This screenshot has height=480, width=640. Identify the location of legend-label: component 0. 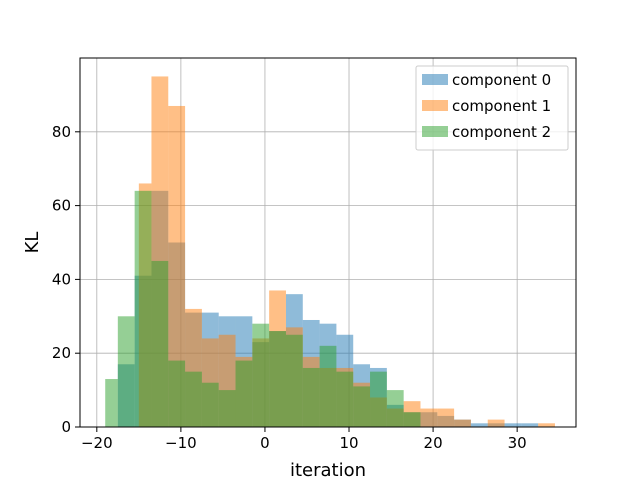
(501, 80).